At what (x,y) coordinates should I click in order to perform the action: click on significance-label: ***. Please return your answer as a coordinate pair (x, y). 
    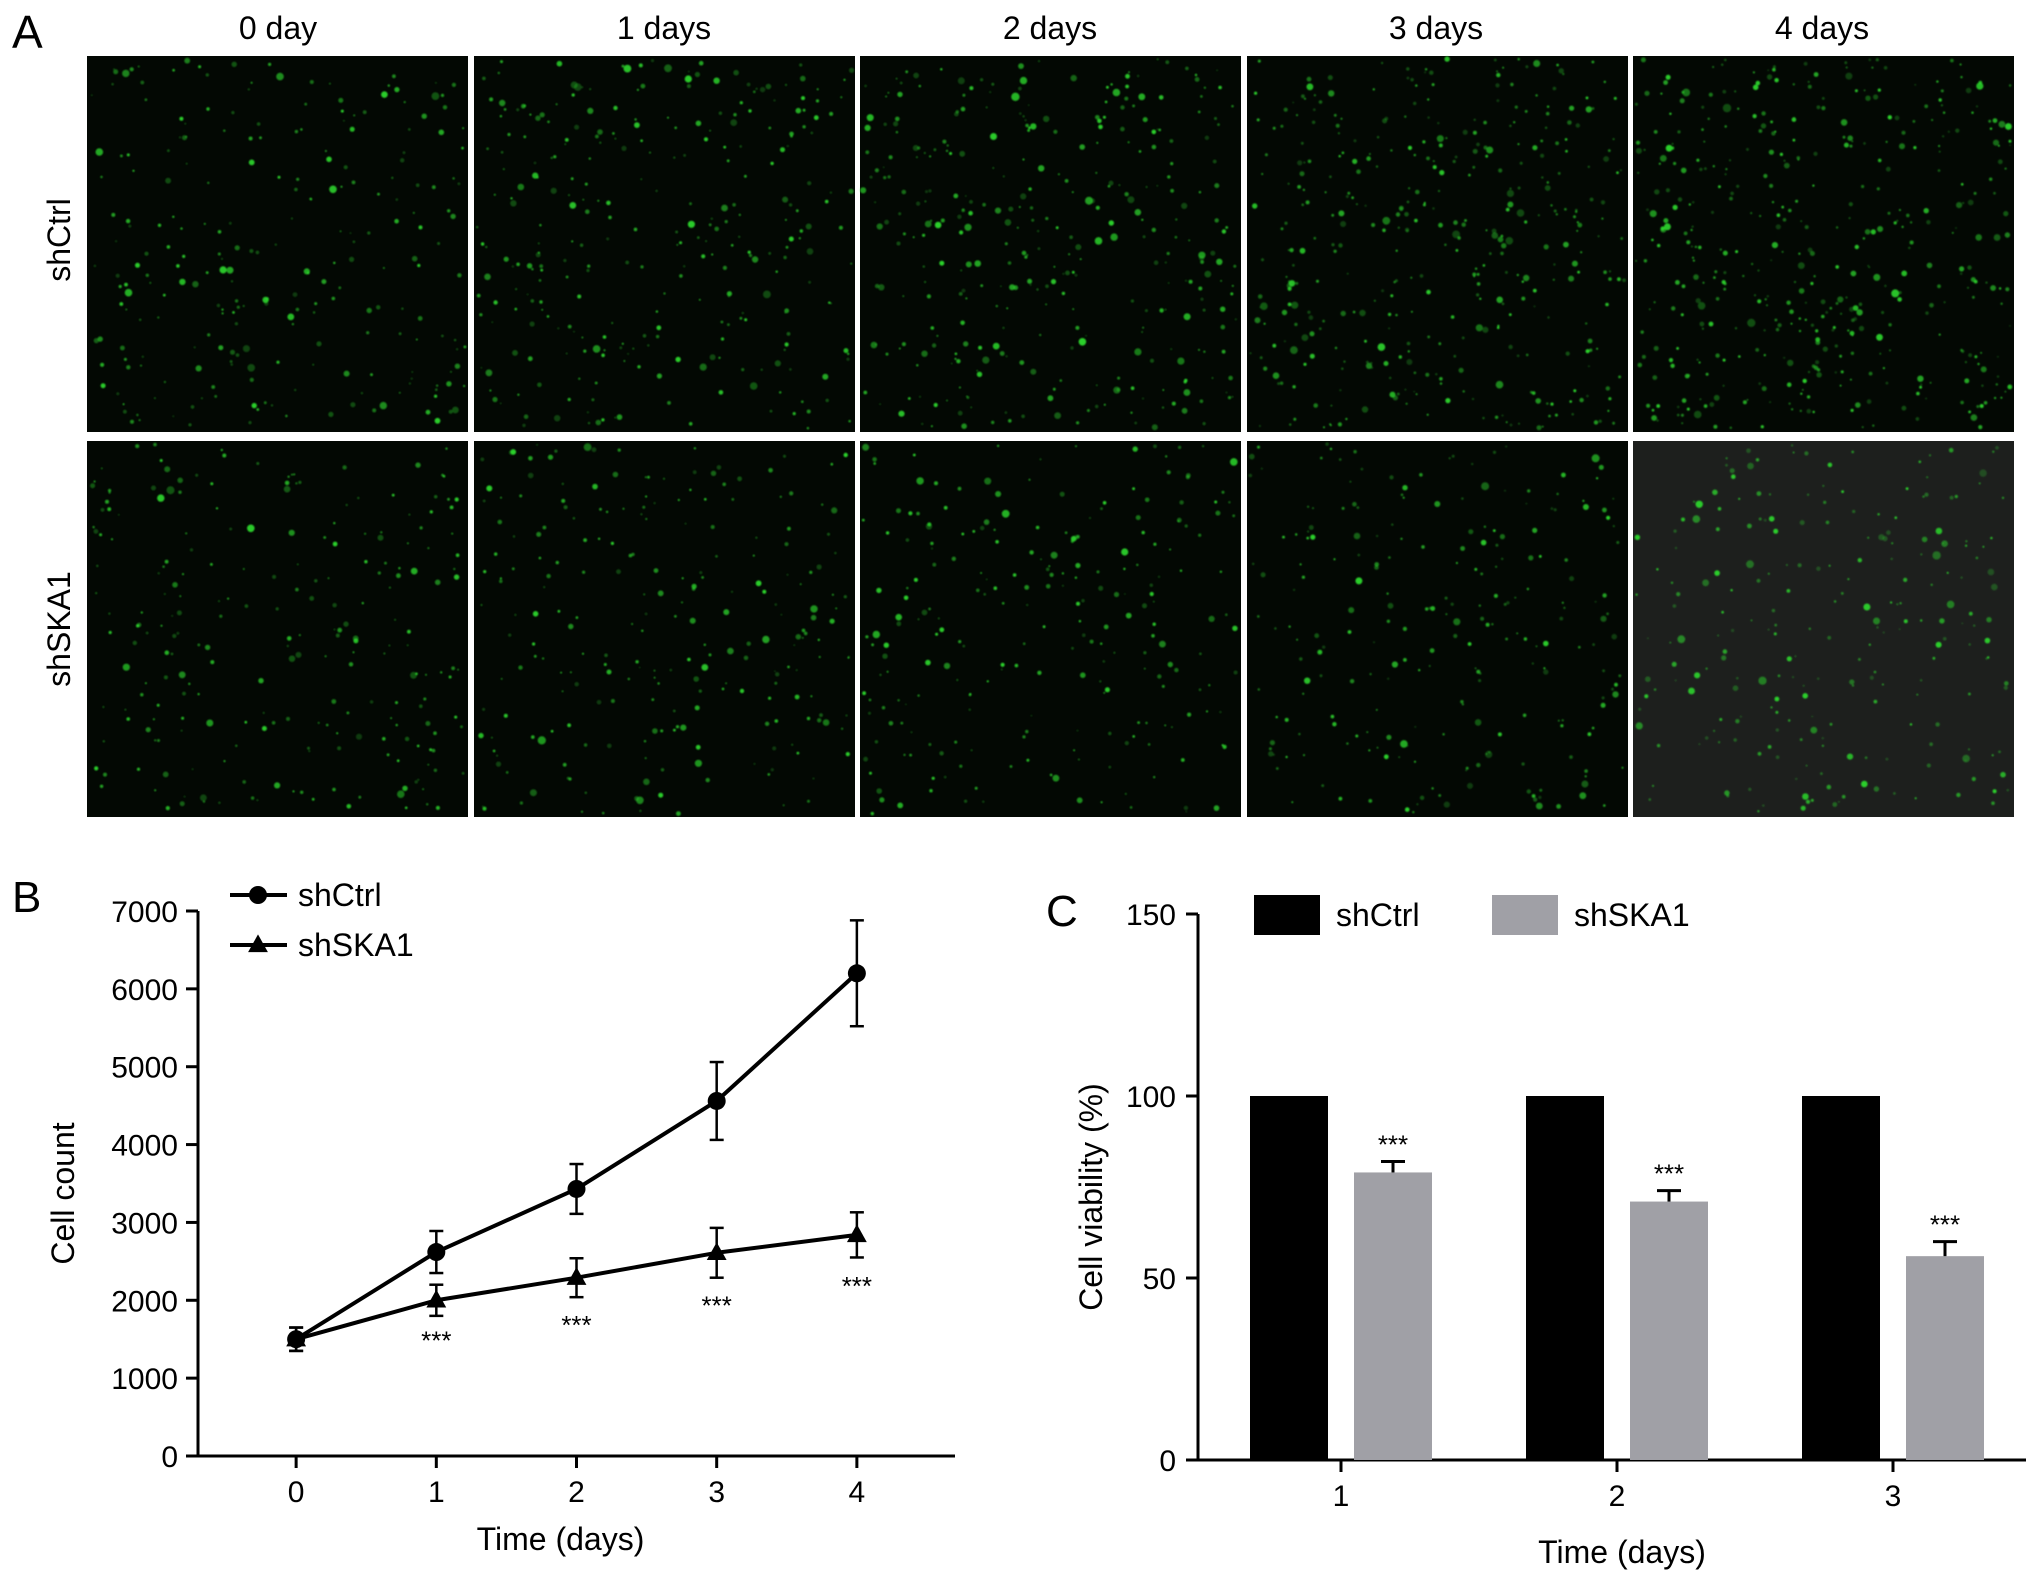
    Looking at the image, I should click on (576, 1325).